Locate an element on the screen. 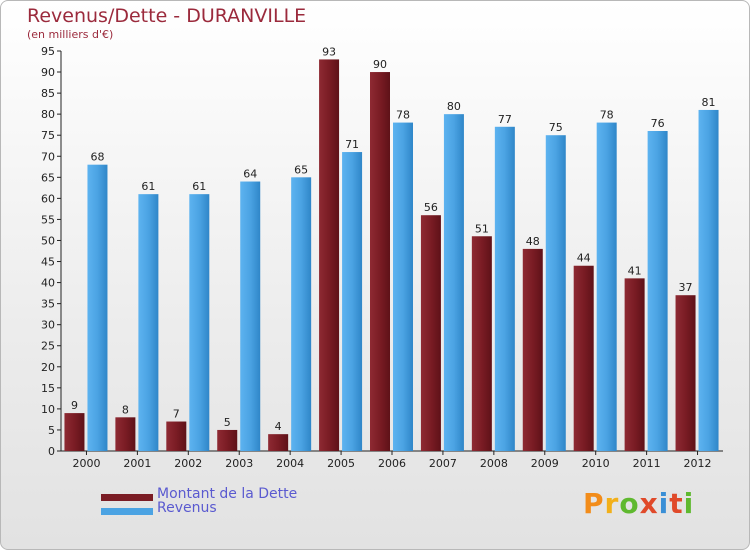 The image size is (750, 550). data-label-dette: 51 is located at coordinates (482, 228).